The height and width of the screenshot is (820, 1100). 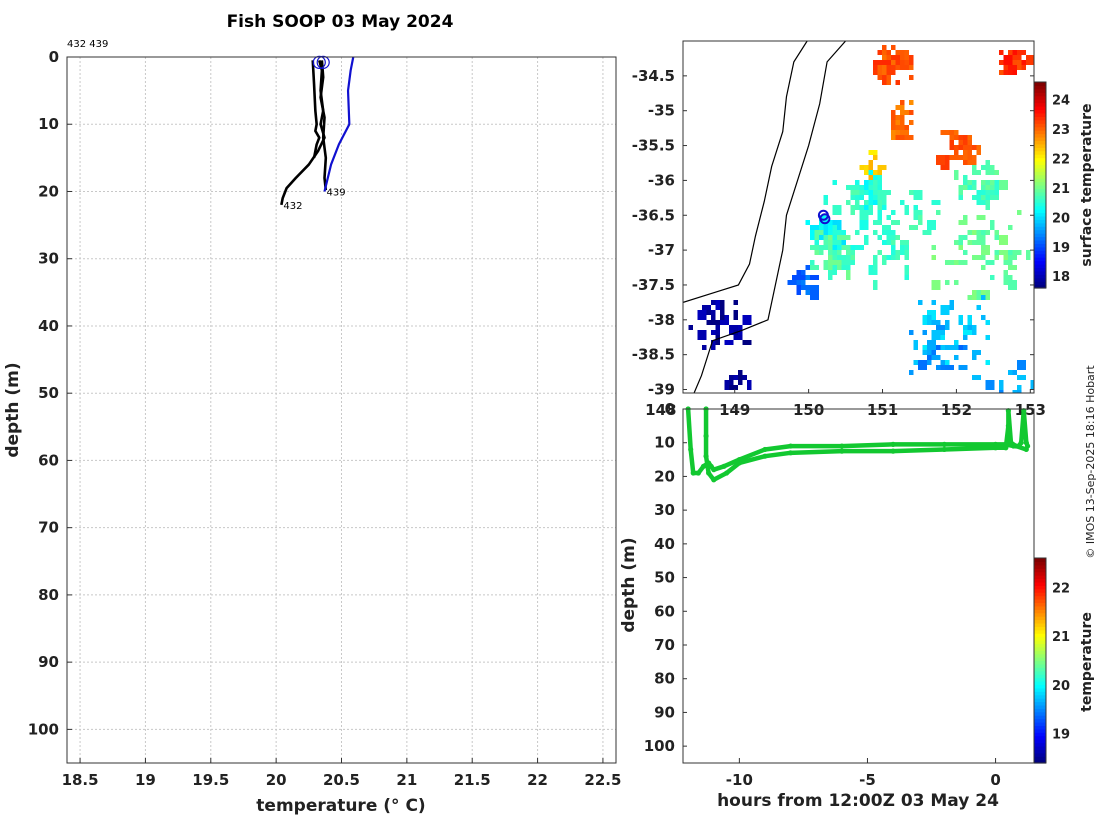 I want to click on timeseries-y-tick-label: 0, so click(x=670, y=409).